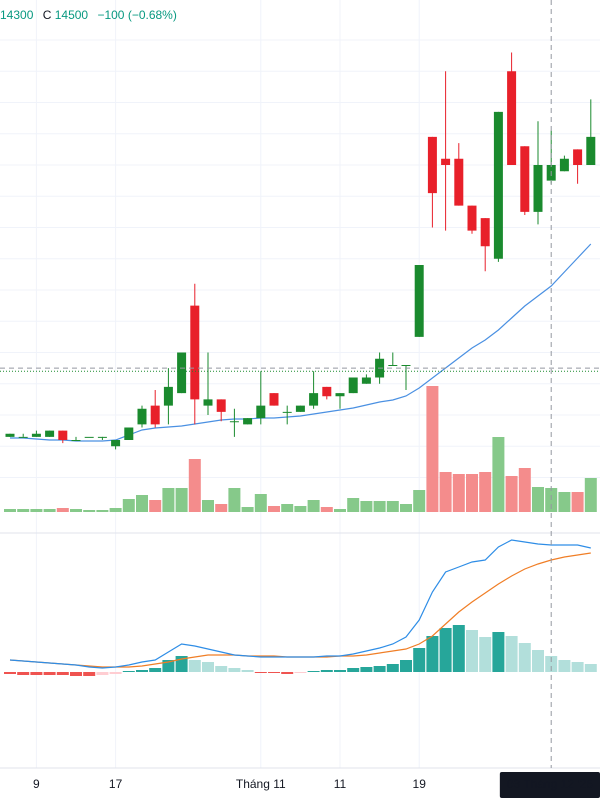 The width and height of the screenshot is (600, 800). What do you see at coordinates (136, 15) in the screenshot?
I see `header-change: −100 (−0.68%)` at bounding box center [136, 15].